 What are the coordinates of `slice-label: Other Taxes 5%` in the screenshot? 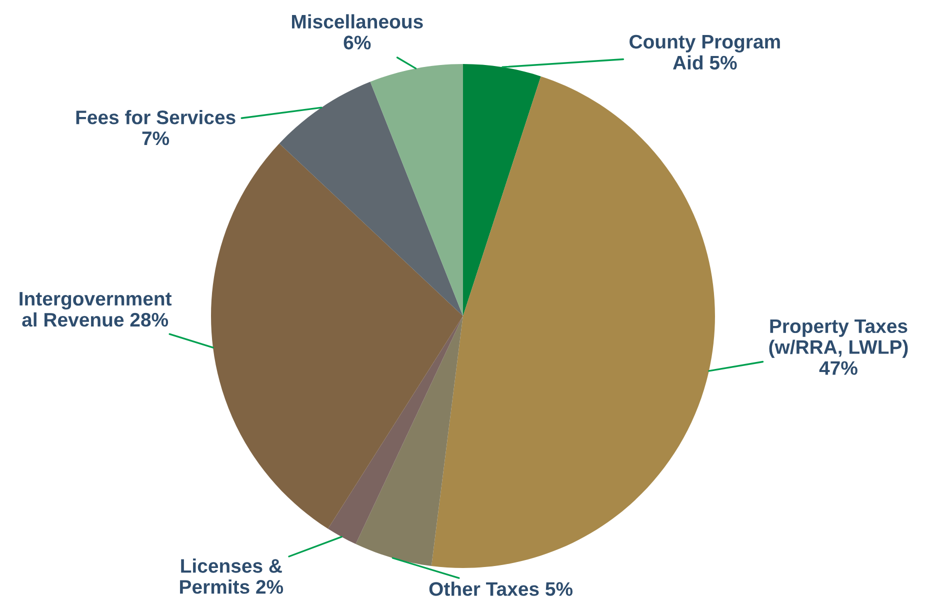 It's located at (501, 589).